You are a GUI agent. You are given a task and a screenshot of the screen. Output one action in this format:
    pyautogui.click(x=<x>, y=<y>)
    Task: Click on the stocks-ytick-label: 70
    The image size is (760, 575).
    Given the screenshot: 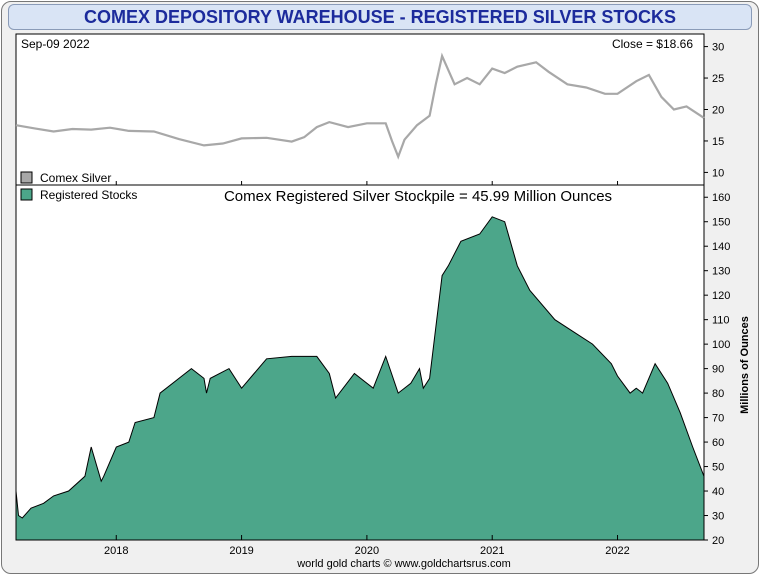 What is the action you would take?
    pyautogui.click(x=718, y=419)
    